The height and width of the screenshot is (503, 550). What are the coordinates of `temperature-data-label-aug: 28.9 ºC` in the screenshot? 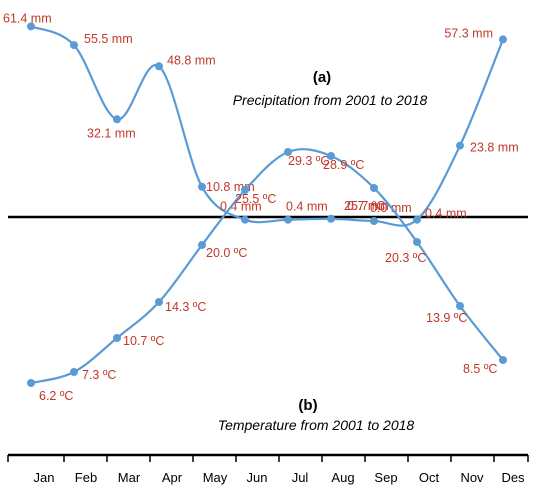 It's located at (343, 165).